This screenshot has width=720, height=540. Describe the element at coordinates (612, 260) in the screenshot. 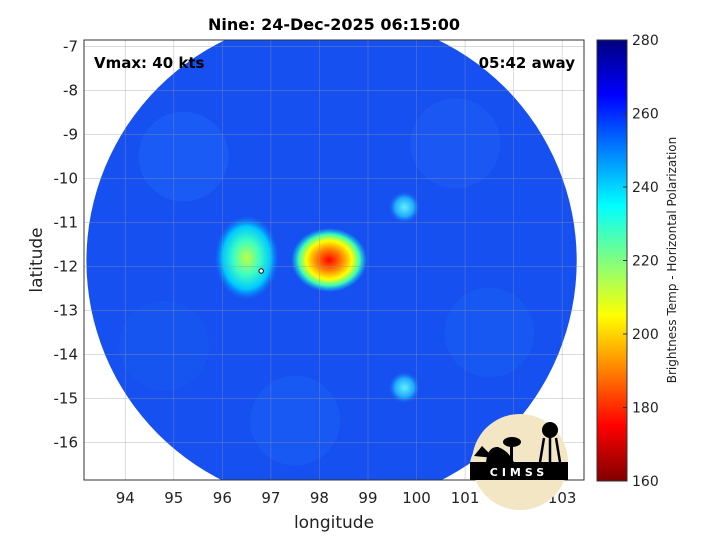

I see `colorbar` at that location.